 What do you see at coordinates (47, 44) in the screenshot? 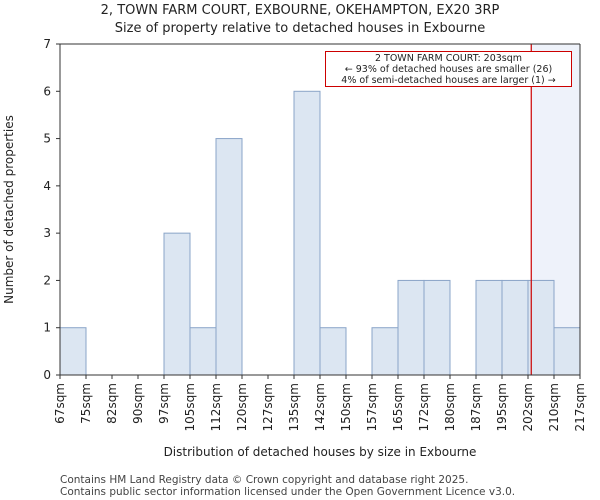
I see `y-tick-label: 7` at bounding box center [47, 44].